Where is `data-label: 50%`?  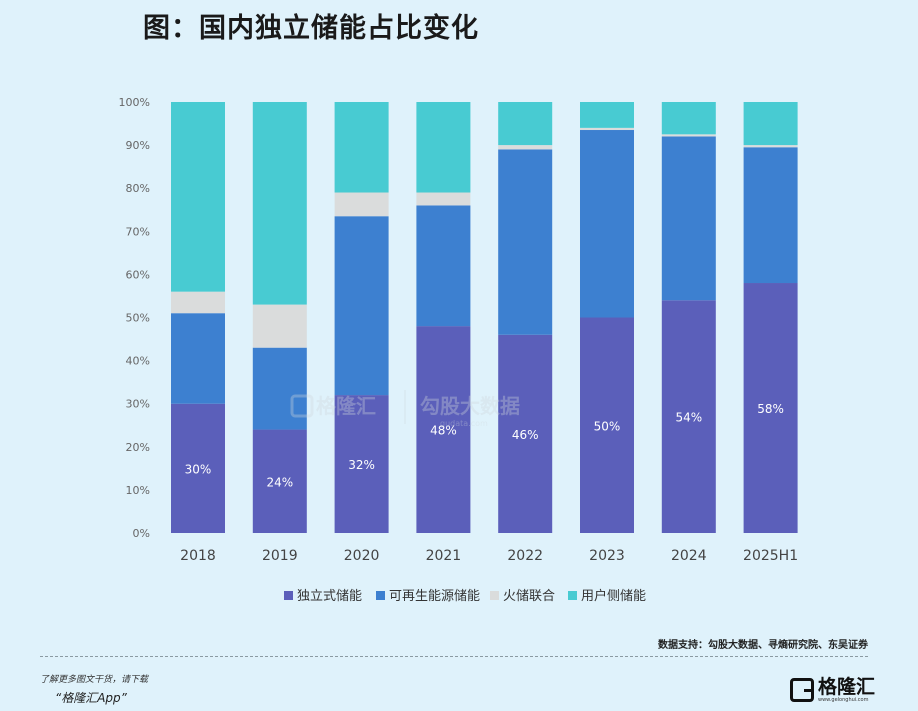 data-label: 50% is located at coordinates (607, 426).